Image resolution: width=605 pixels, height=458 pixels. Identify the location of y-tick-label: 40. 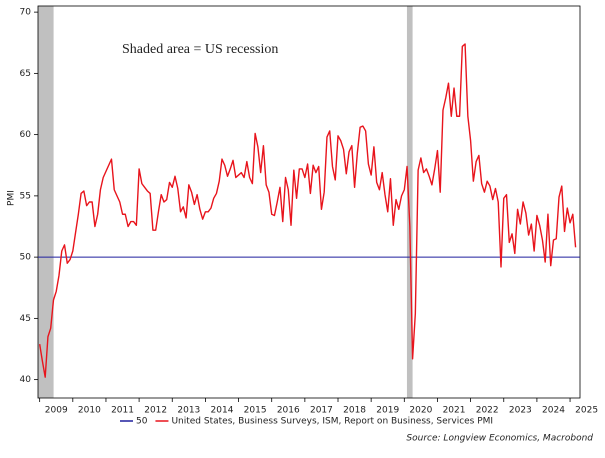
(26, 380).